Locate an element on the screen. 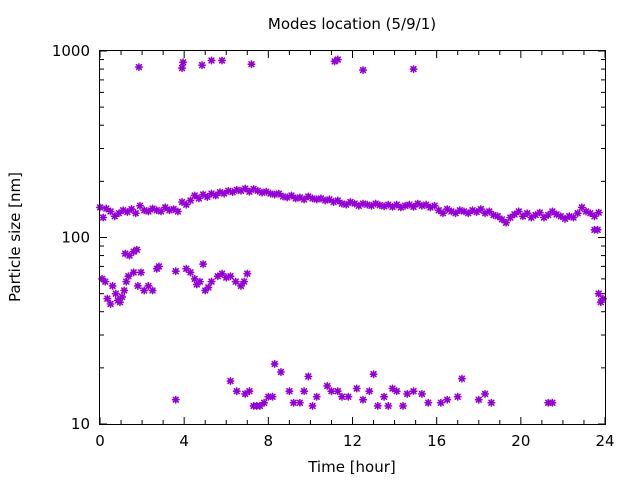 The height and width of the screenshot is (480, 640). x-tick-label: 20 is located at coordinates (520, 441).